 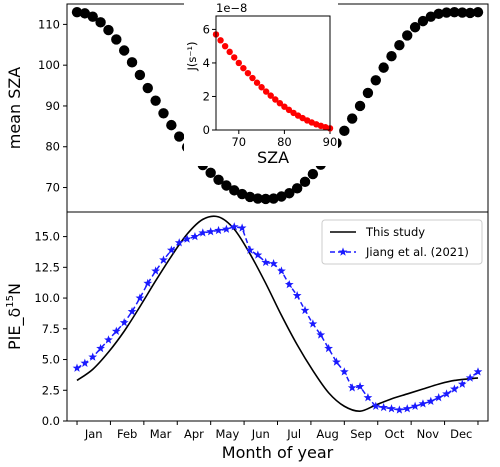 I want to click on inset-x-tick-label: 90, so click(x=330, y=142).